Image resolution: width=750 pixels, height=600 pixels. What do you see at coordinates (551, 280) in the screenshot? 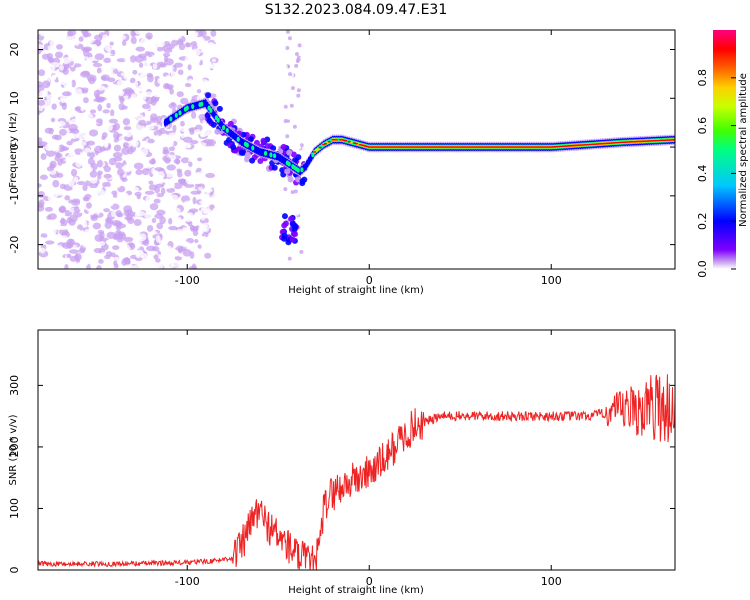
I see `spectrogram-xtick-label: 100` at bounding box center [551, 280].